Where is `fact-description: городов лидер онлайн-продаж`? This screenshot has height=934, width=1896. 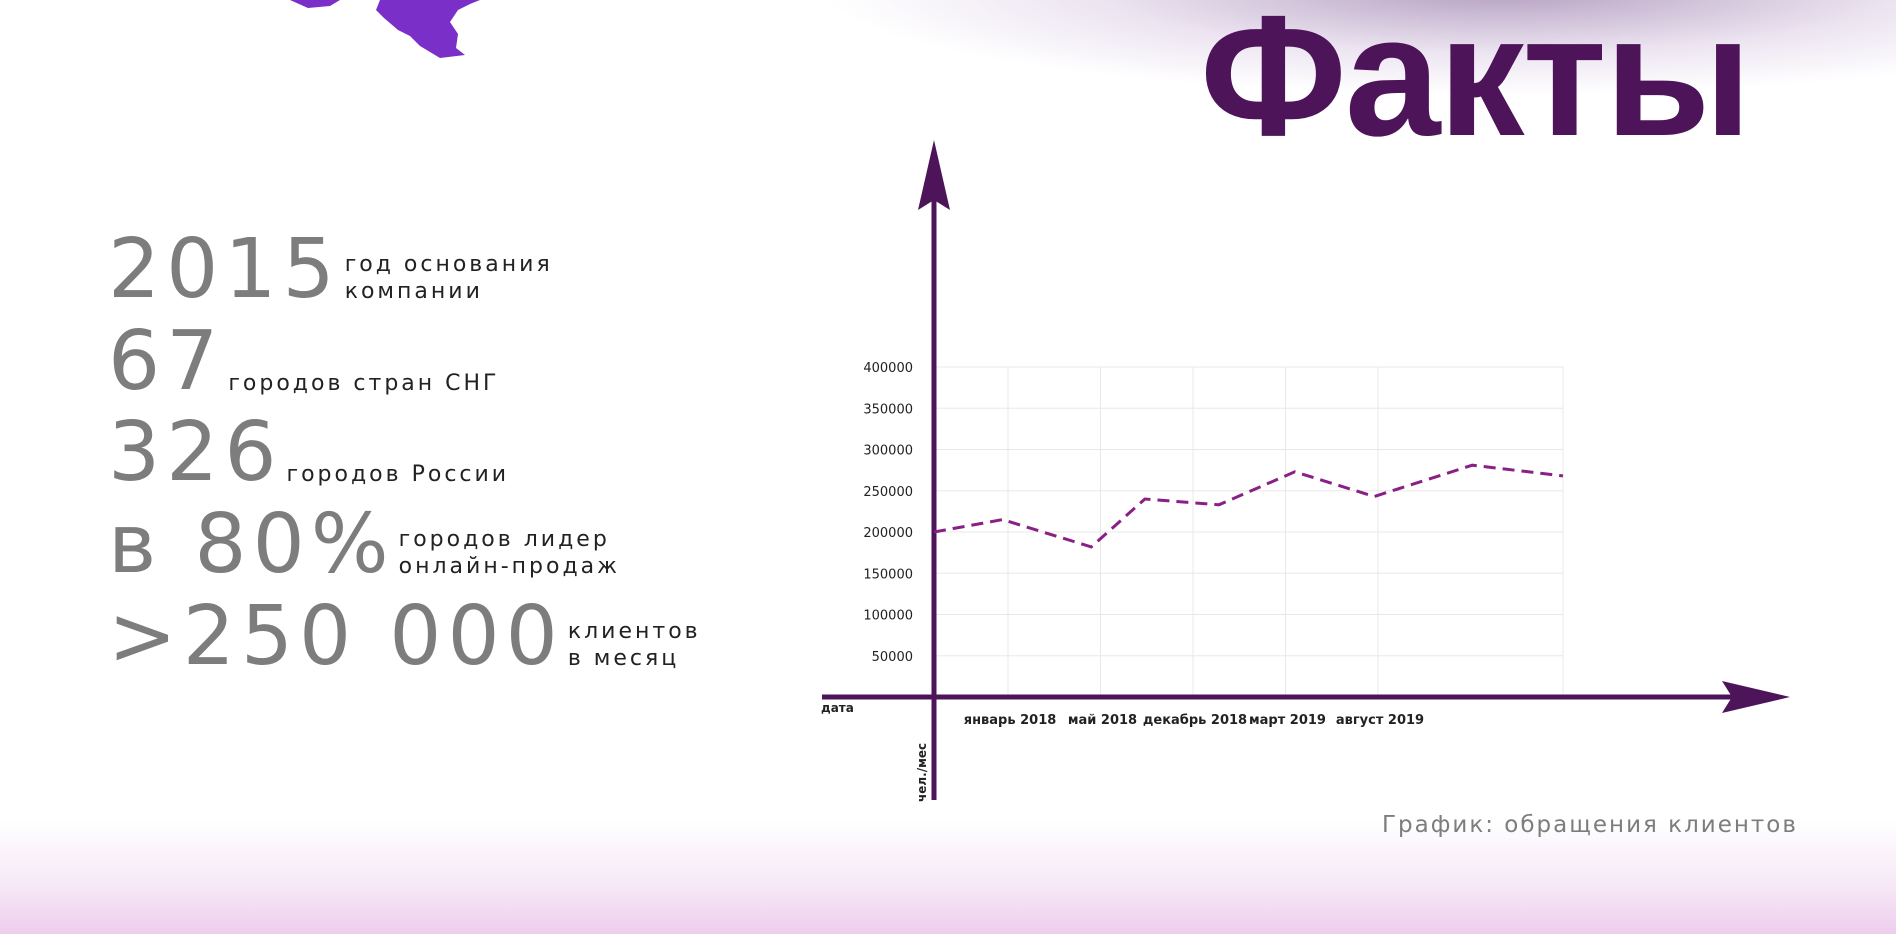 fact-description: городов лидер онлайн-продаж is located at coordinates (509, 553).